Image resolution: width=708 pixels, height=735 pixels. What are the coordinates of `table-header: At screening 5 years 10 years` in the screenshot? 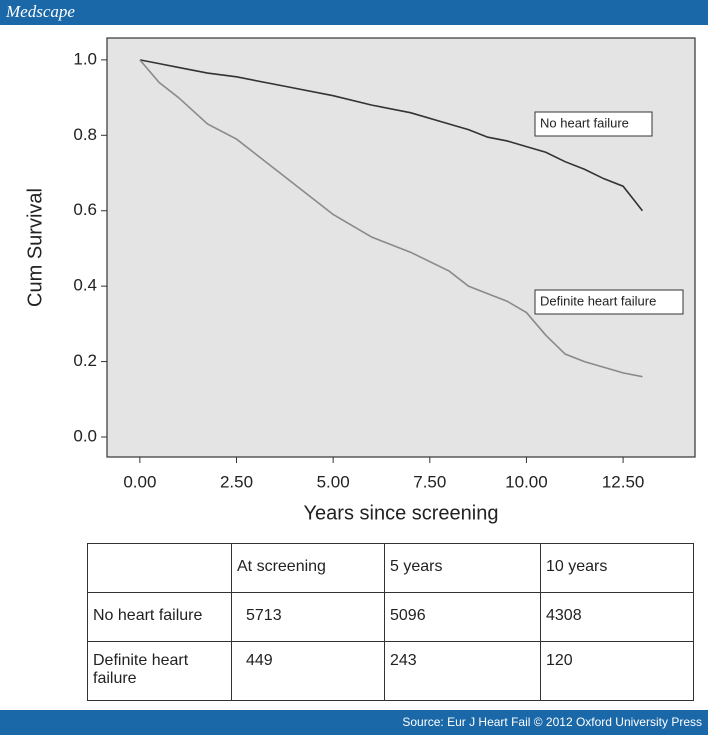 It's located at (390, 568).